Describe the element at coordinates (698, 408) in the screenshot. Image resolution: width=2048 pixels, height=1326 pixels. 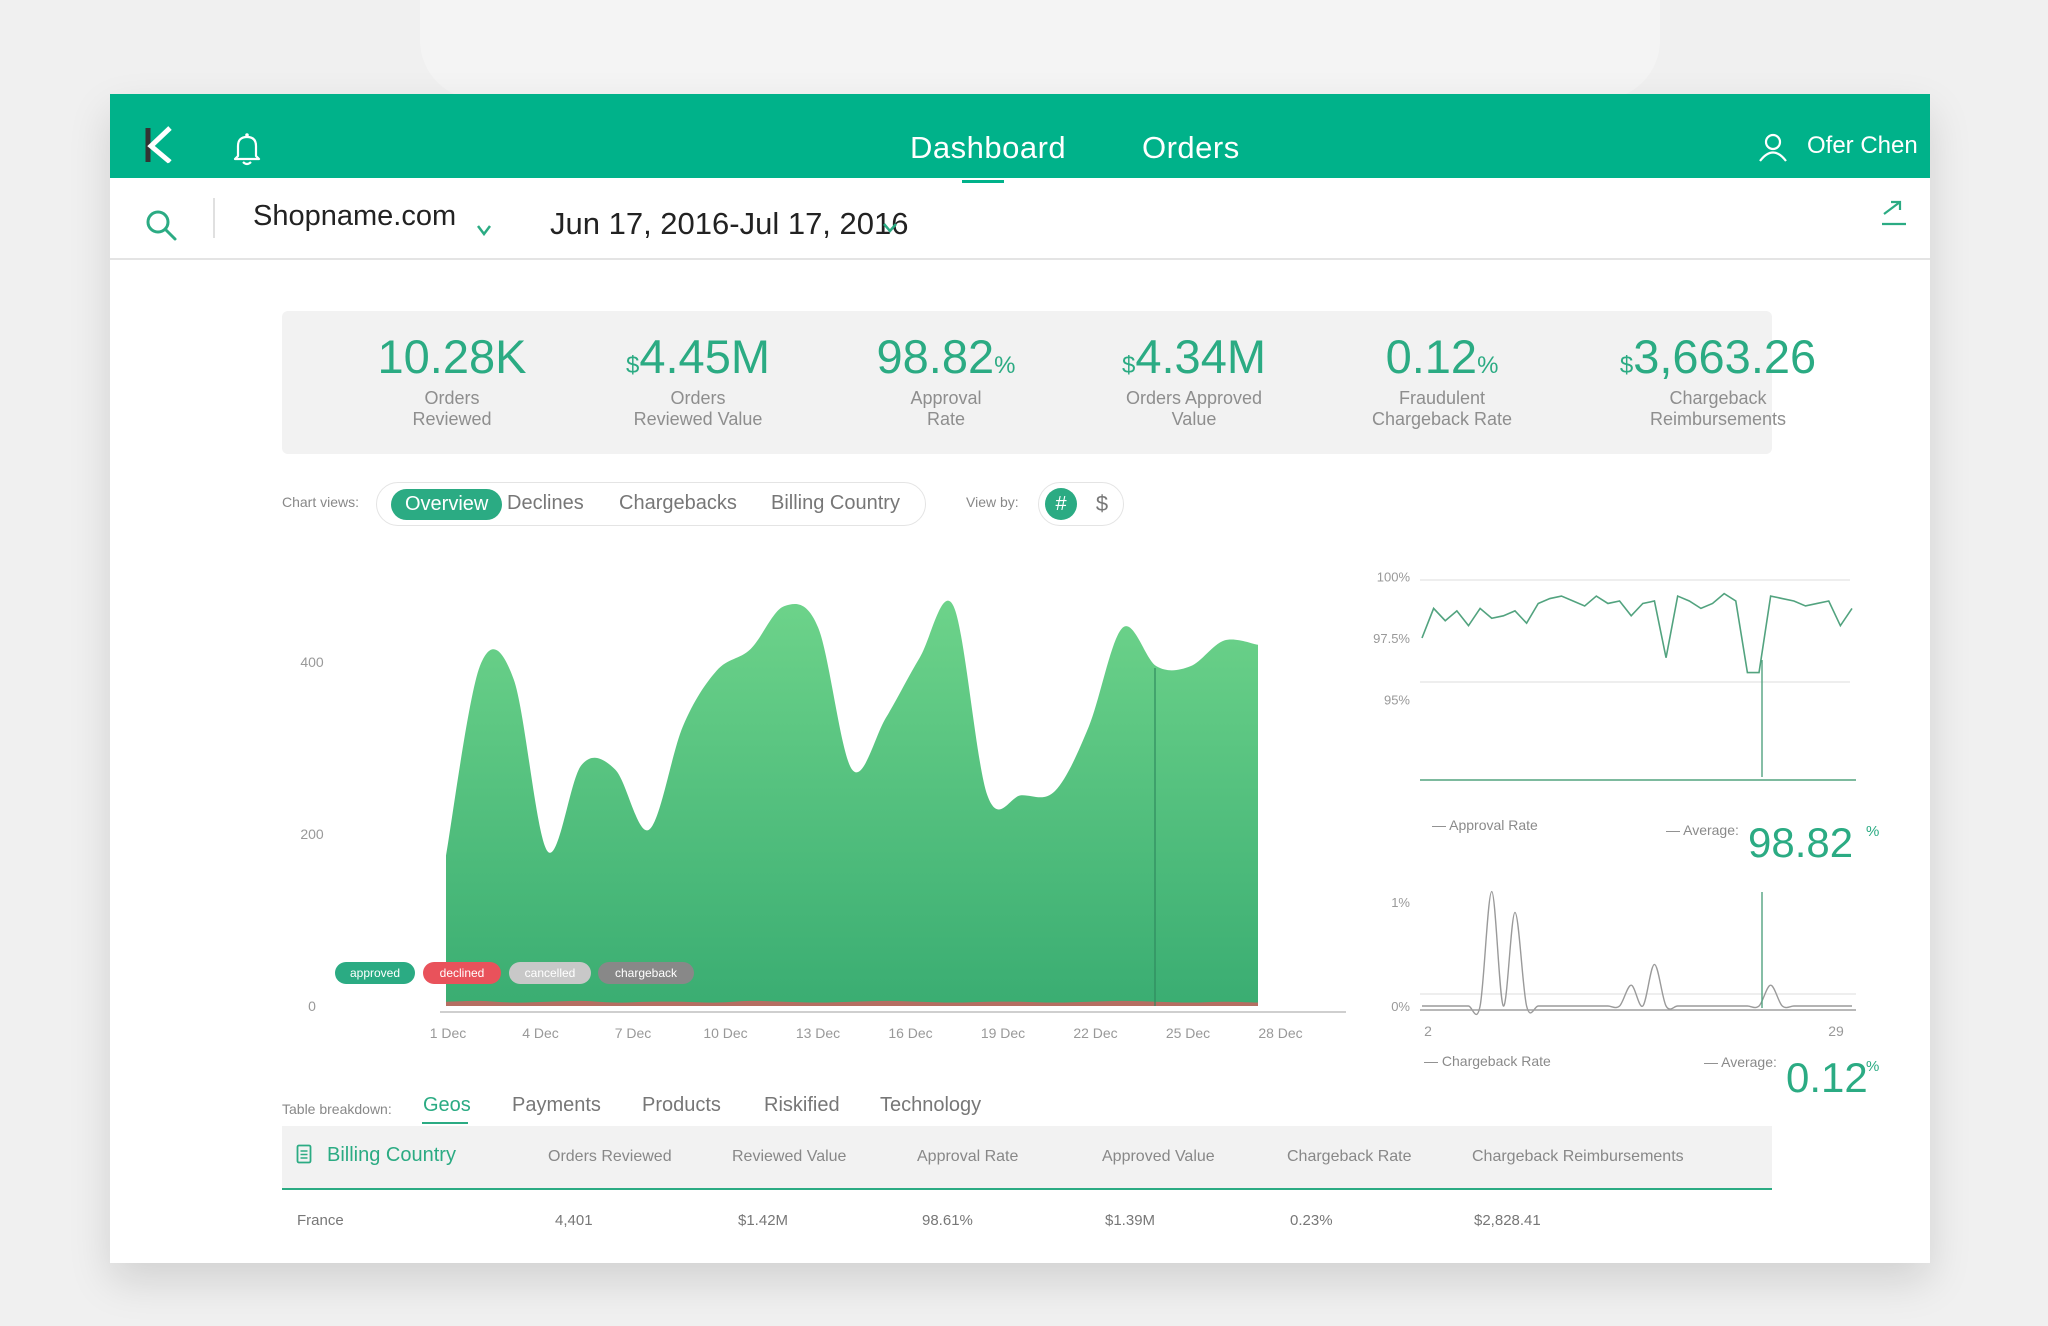
I see `kpi-label: Orders Reviewed Value` at that location.